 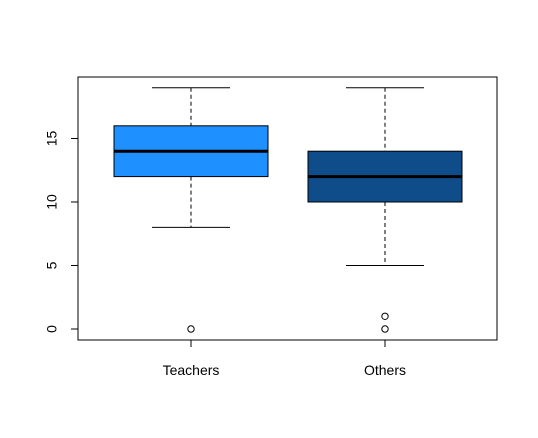 I want to click on y-tick-label: 15, so click(x=52, y=139).